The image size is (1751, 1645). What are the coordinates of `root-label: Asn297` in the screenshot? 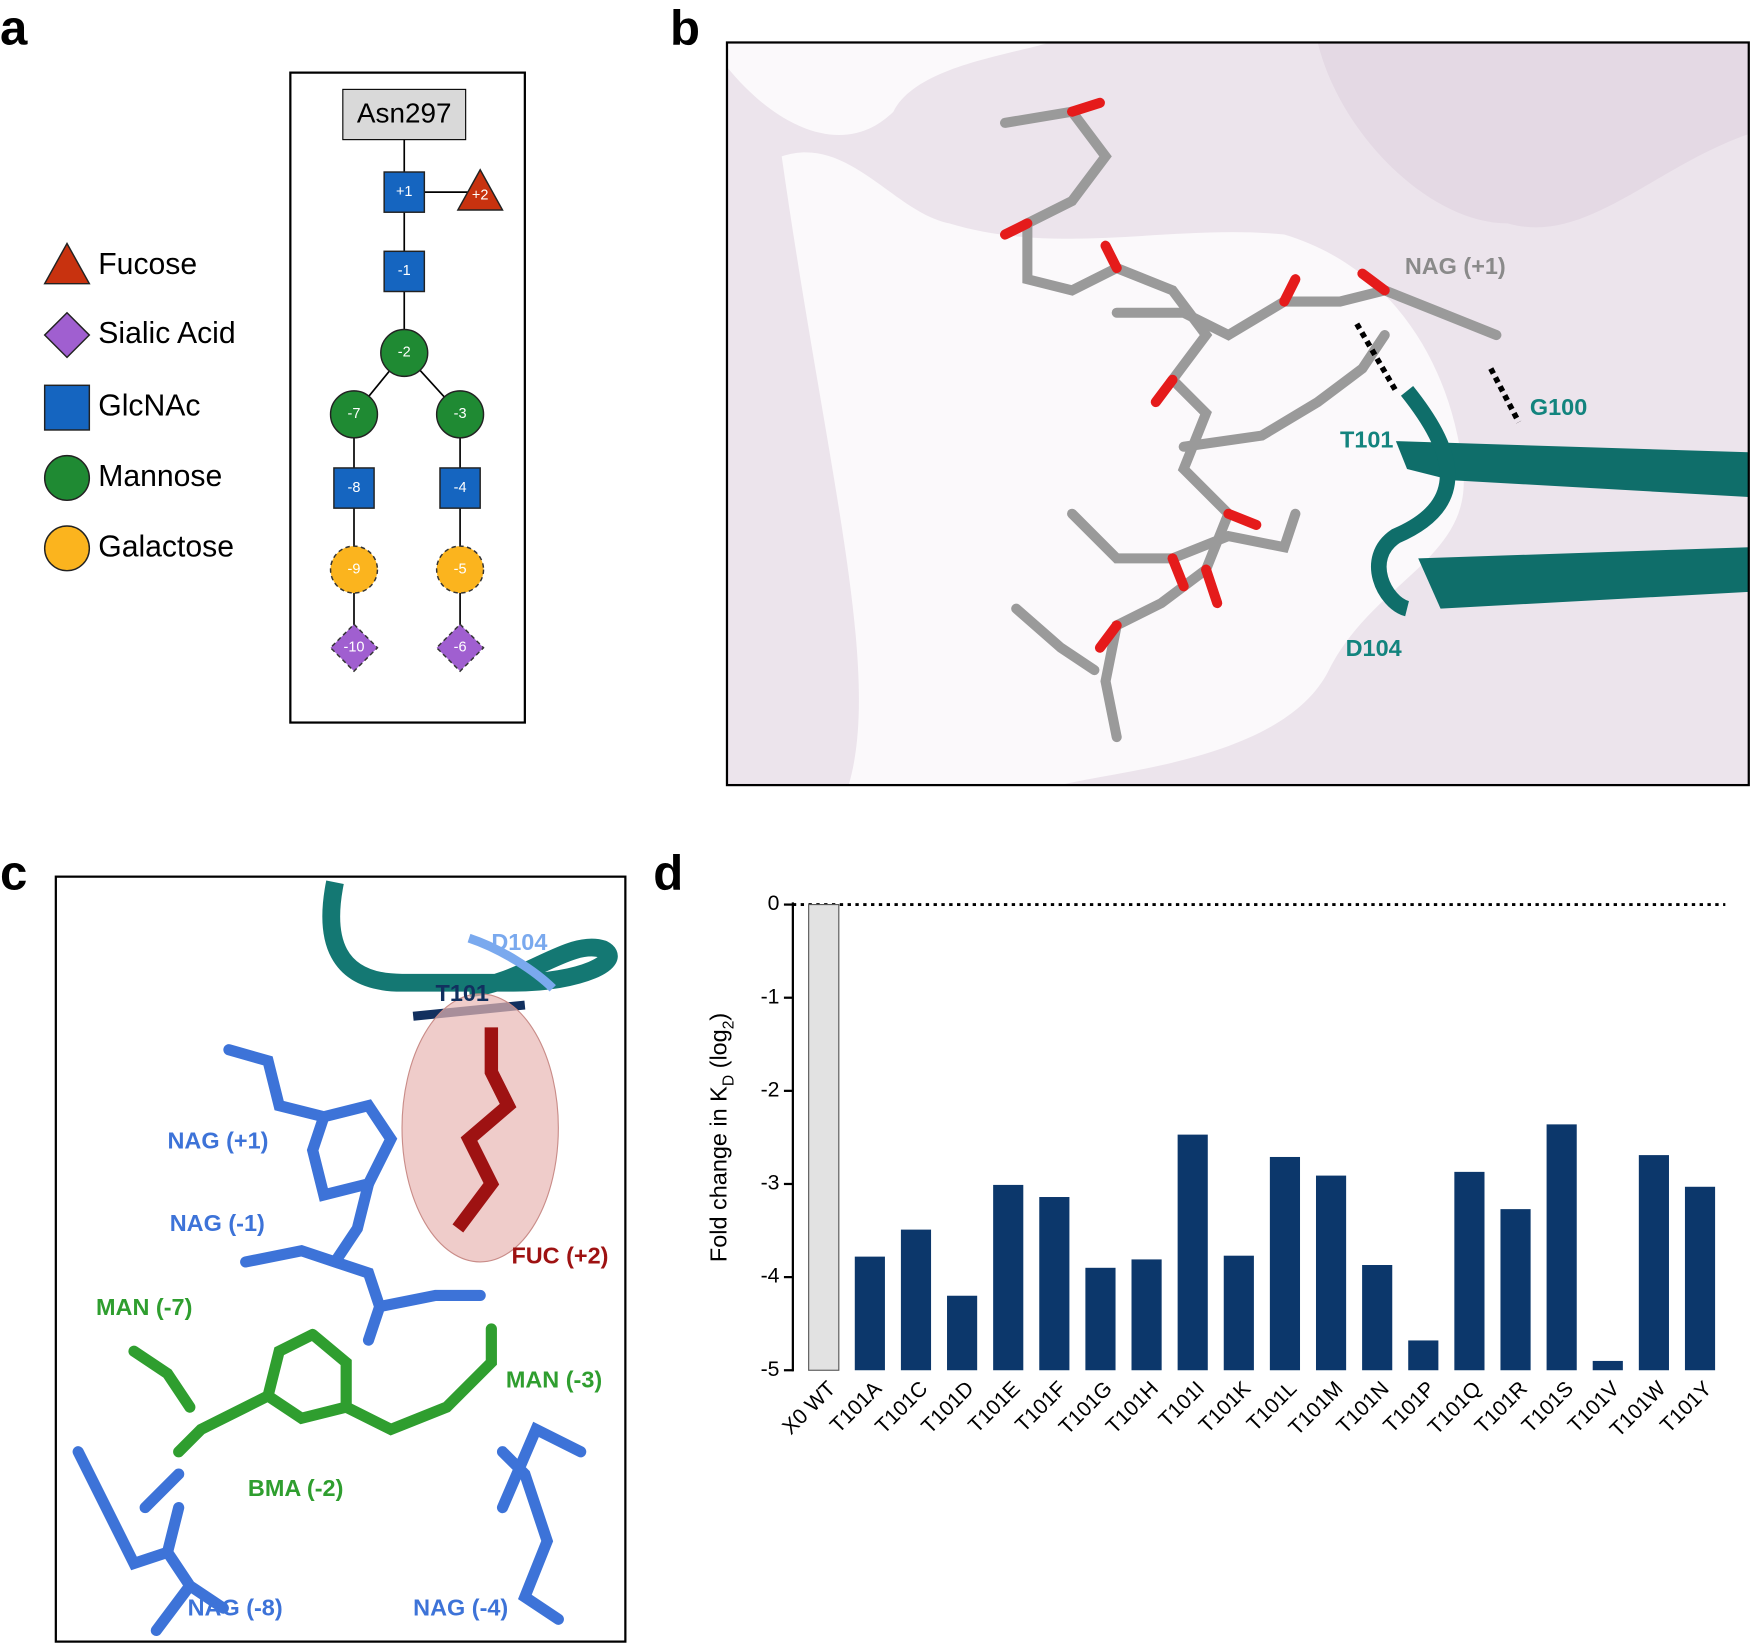 It's located at (404, 112).